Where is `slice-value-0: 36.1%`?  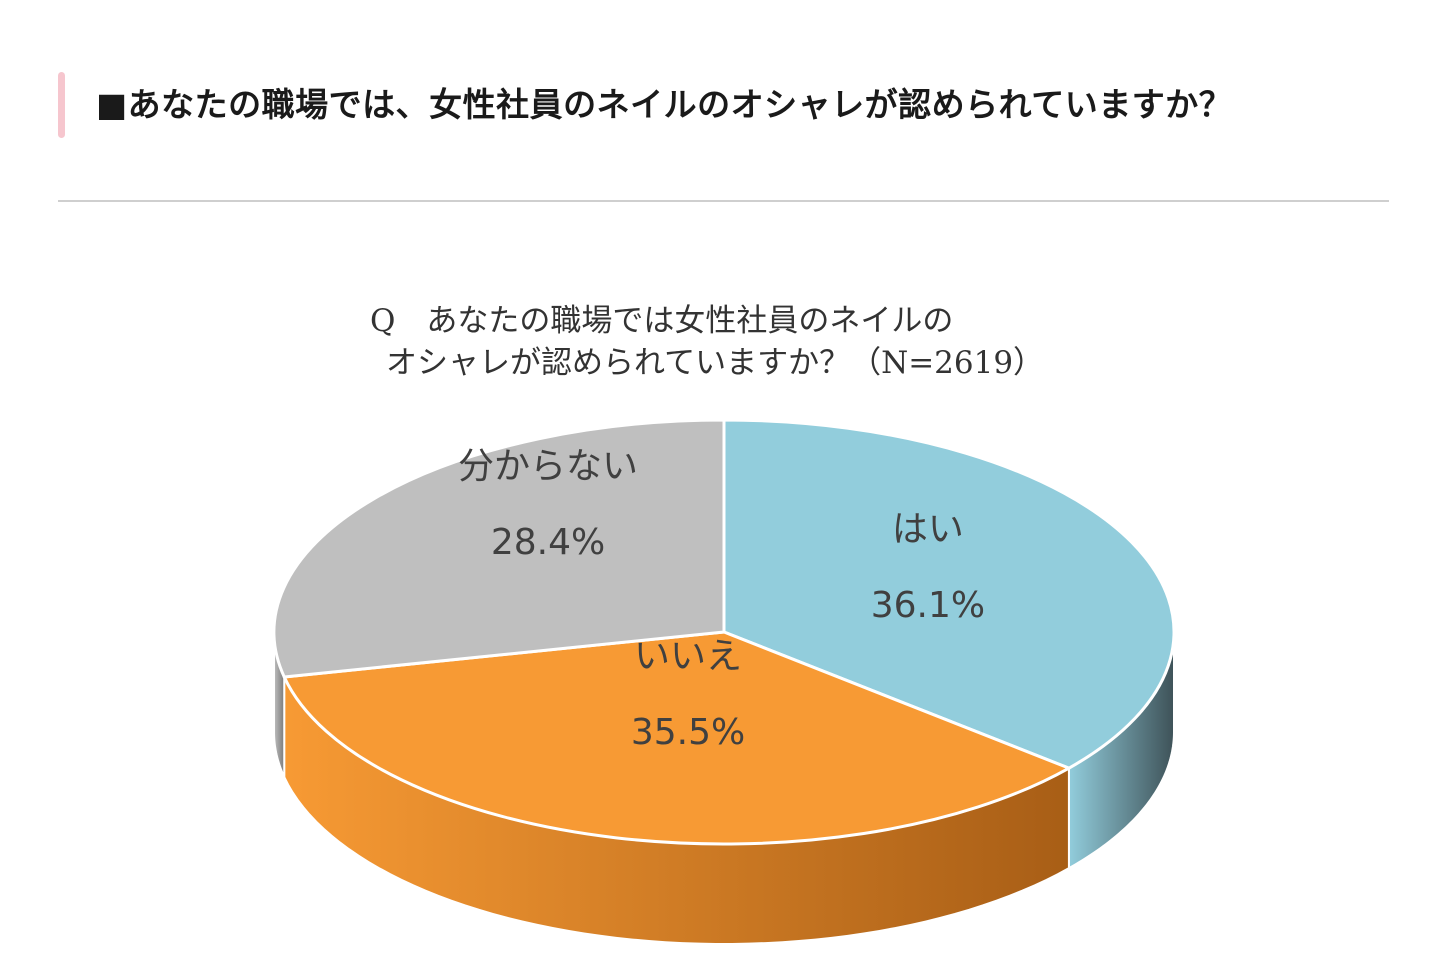
slice-value-0: 36.1% is located at coordinates (928, 605).